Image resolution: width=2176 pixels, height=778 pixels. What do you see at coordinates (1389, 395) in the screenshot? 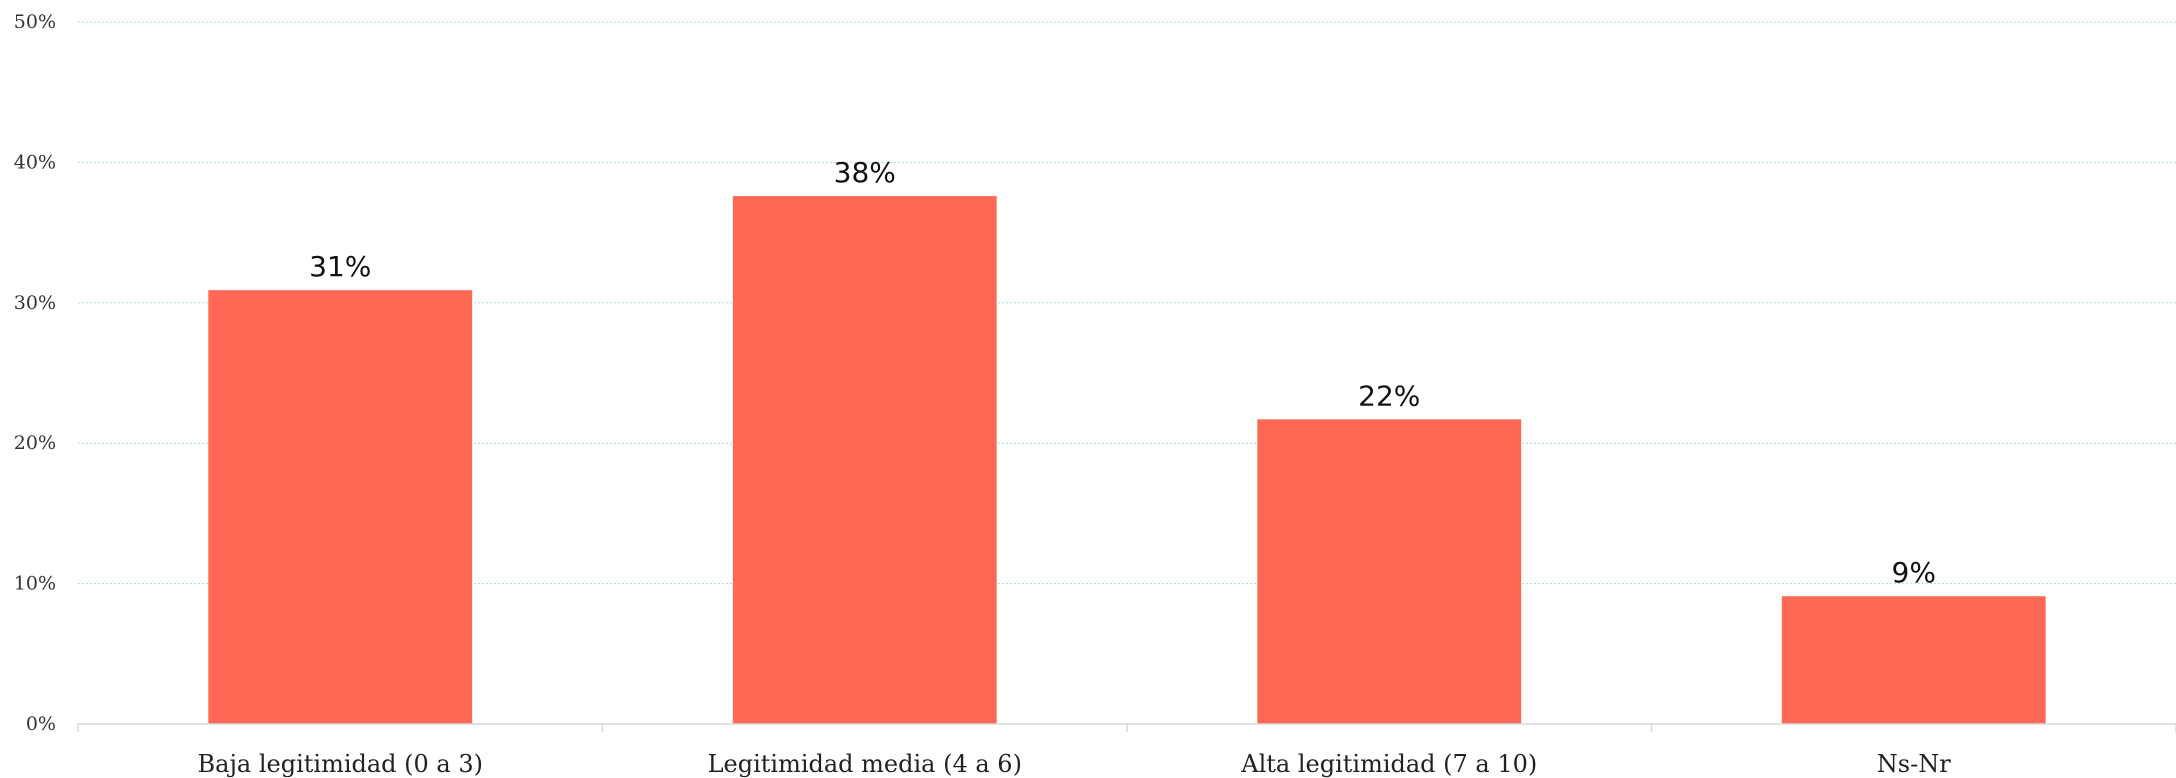
I see `data-label-3: 22%` at bounding box center [1389, 395].